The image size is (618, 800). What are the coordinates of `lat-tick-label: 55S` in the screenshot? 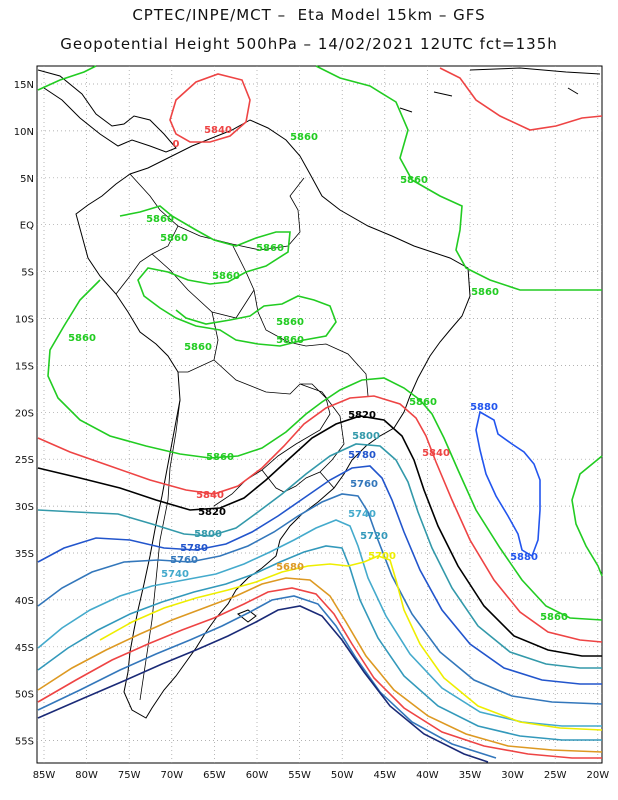 It's located at (24, 742).